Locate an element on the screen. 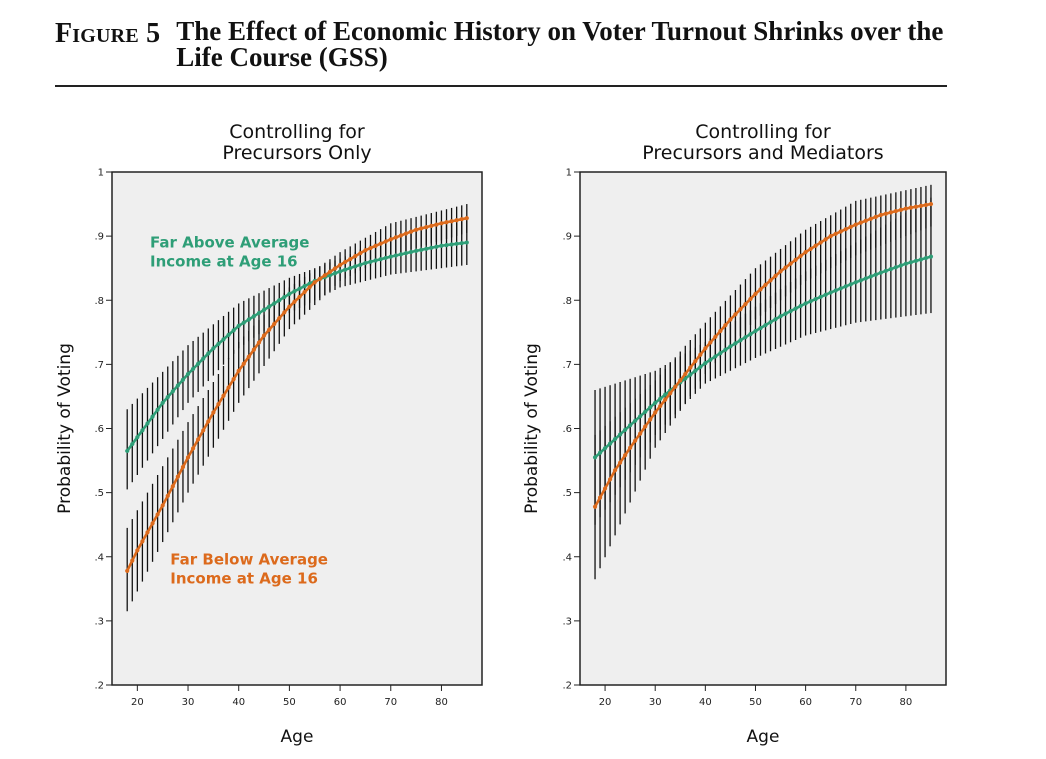  y-tick-label: .8 is located at coordinates (99, 301).